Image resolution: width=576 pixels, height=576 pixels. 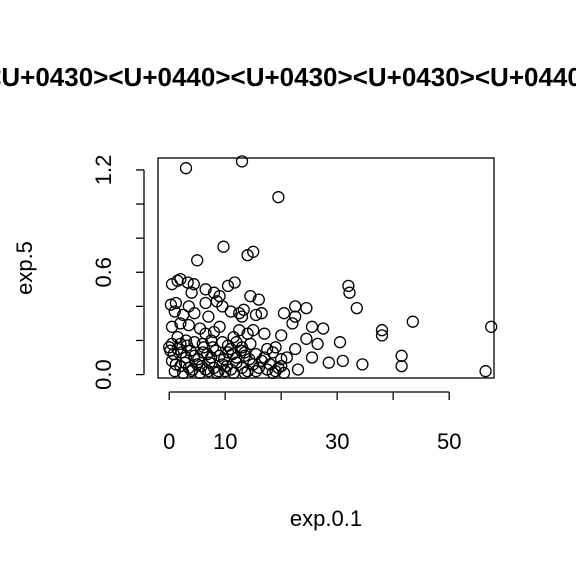 I want to click on x-tick-label: 0, so click(x=169, y=441).